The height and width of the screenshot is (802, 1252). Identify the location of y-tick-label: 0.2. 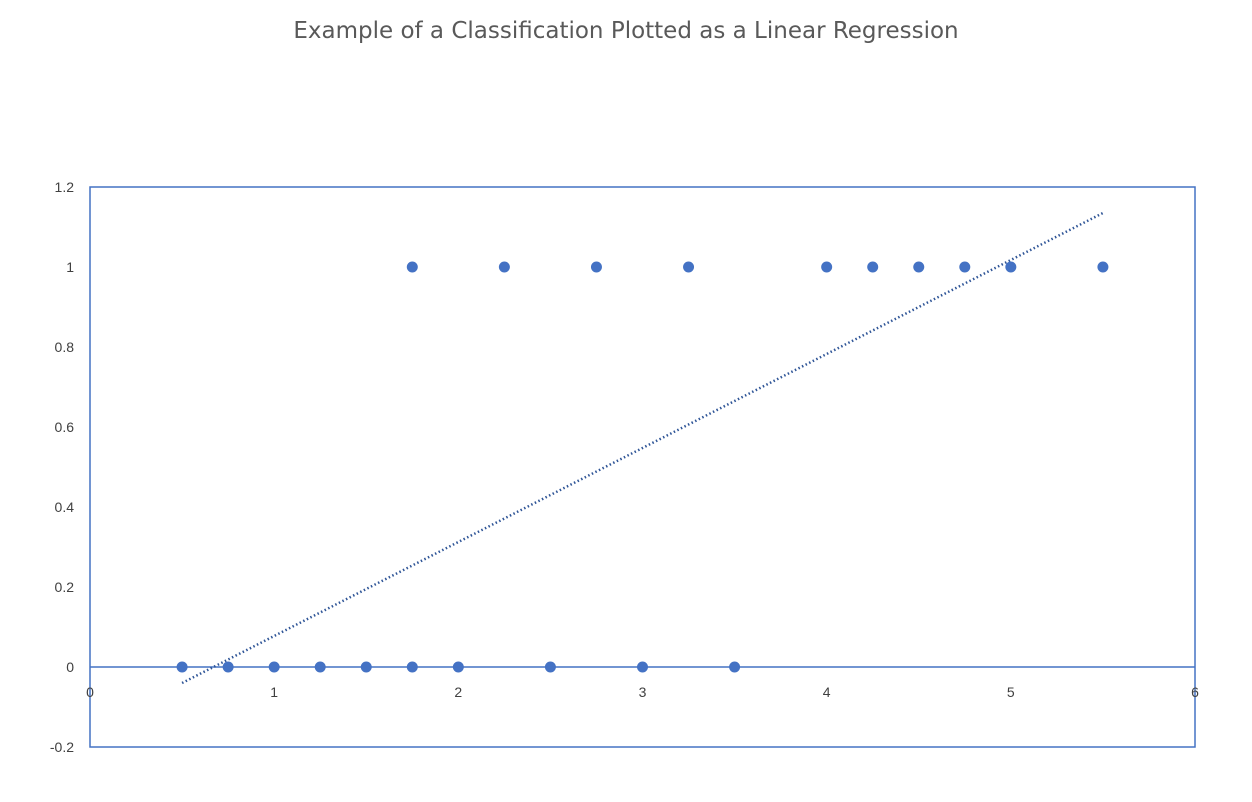
(65, 587).